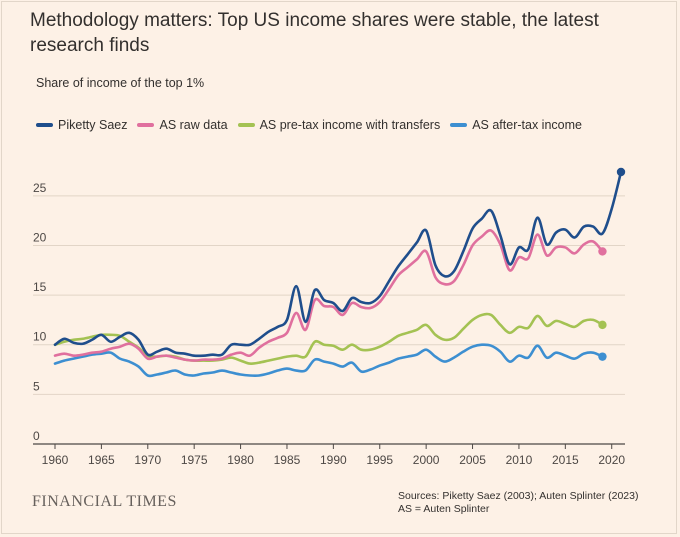 This screenshot has width=680, height=537. What do you see at coordinates (350, 125) in the screenshot?
I see `legend-label: AS pre-tax income with transfers` at bounding box center [350, 125].